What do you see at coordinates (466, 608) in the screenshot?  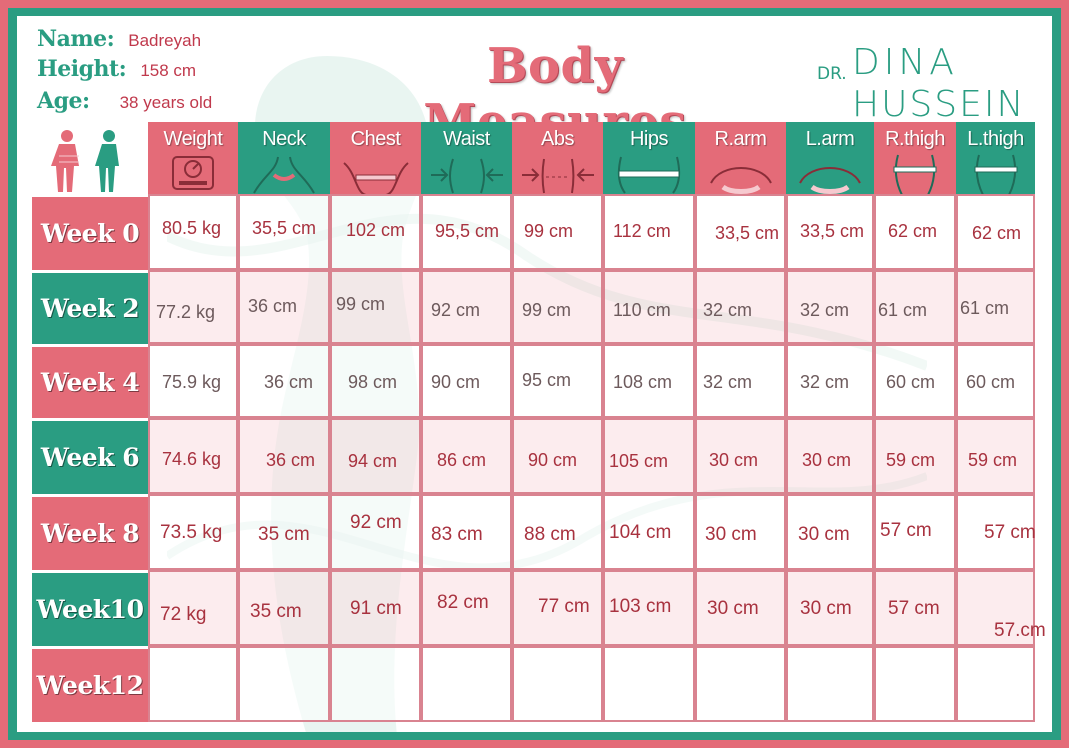 I see `table-cell: 82 cm` at bounding box center [466, 608].